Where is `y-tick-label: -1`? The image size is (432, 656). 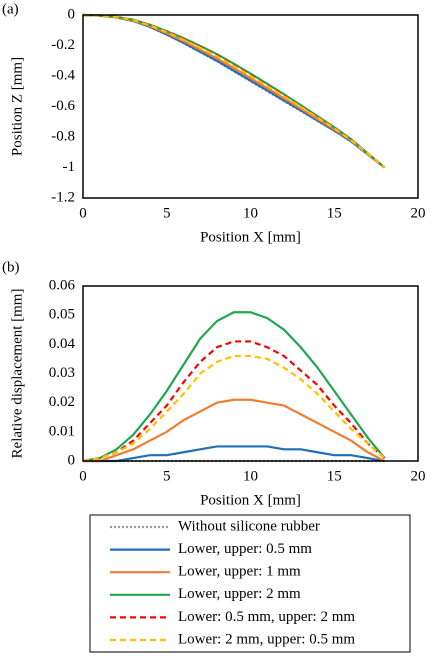 y-tick-label: -1 is located at coordinates (69, 167).